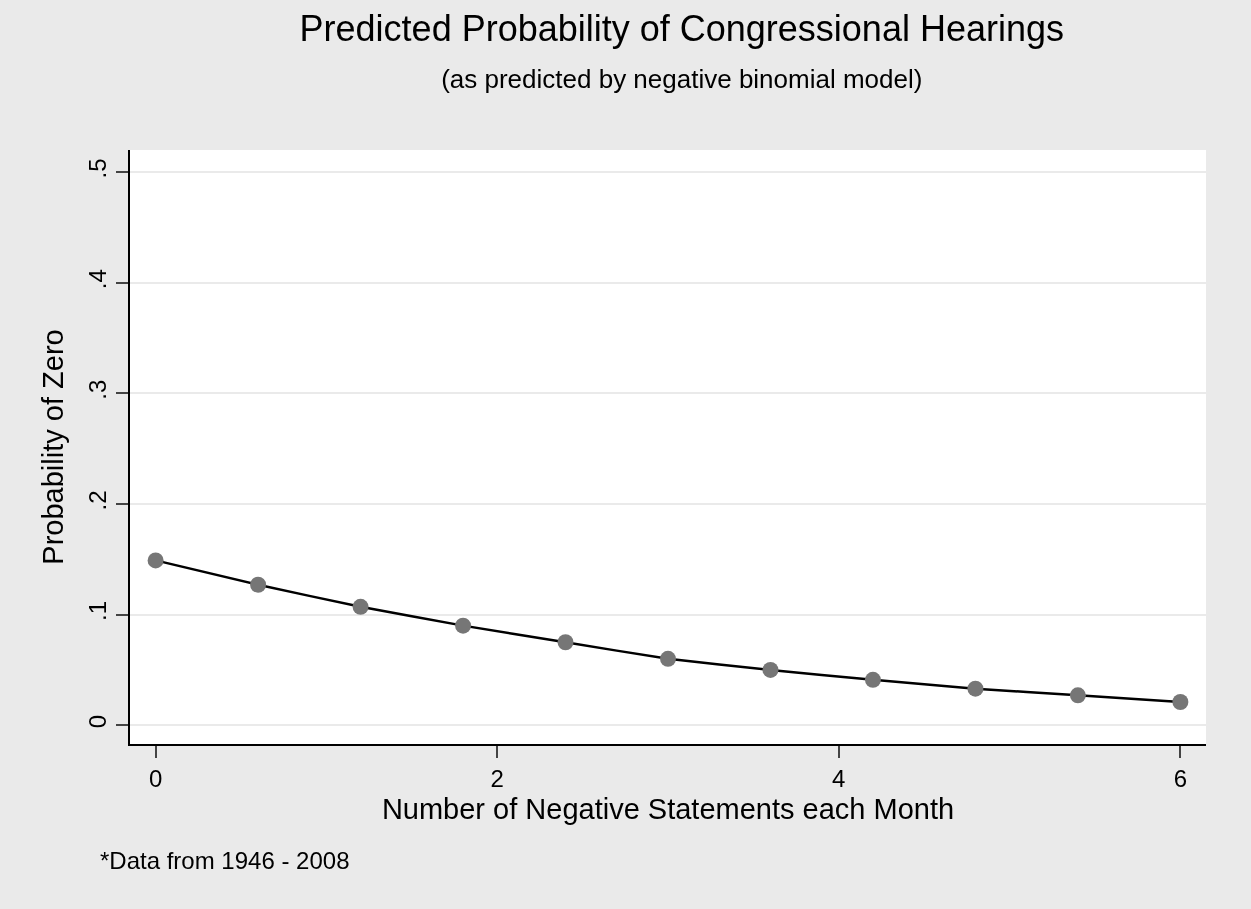 The width and height of the screenshot is (1251, 909). Describe the element at coordinates (668, 809) in the screenshot. I see `x-axis-title: Number of Negative Statements each Month` at that location.